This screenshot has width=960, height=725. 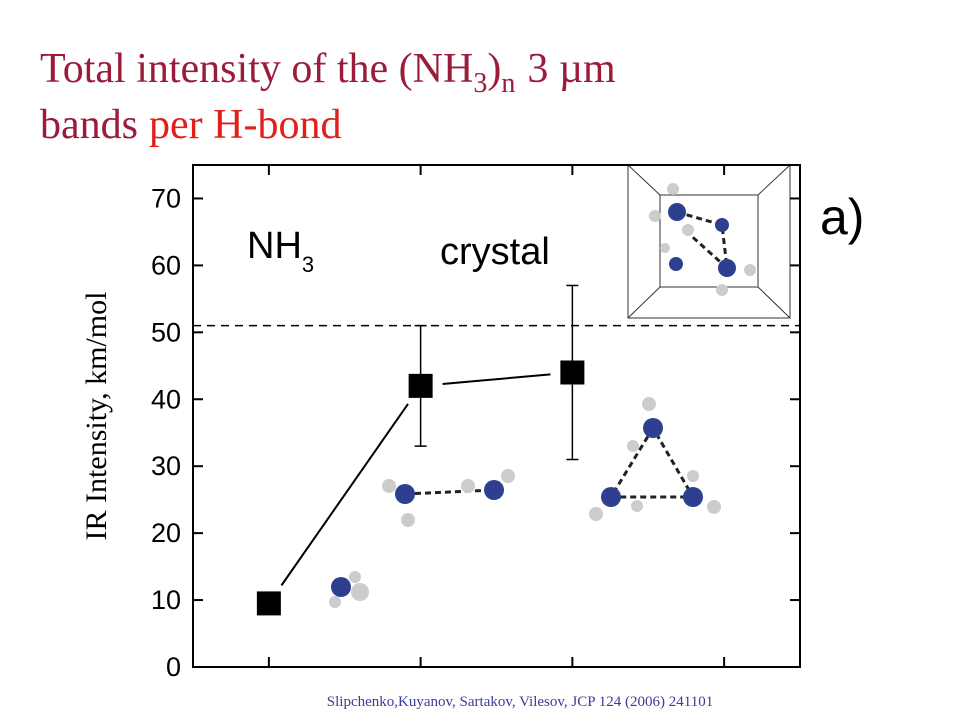 I want to click on title-line-2: bands per H-bond, so click(x=190, y=125).